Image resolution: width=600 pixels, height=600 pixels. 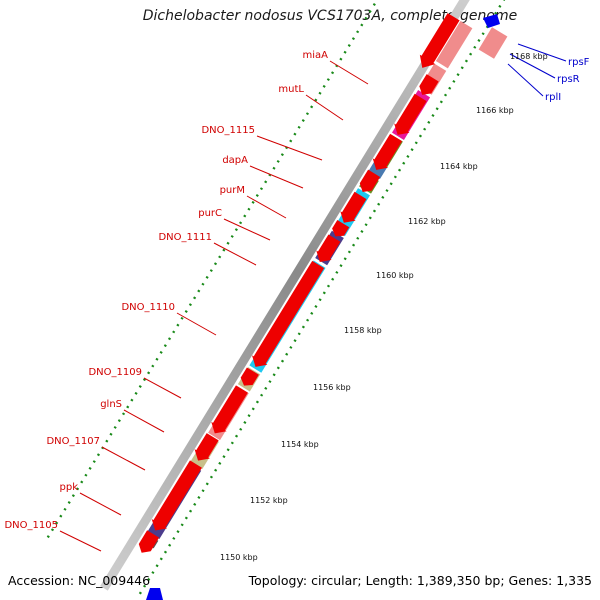 I want to click on gene-block-rps, so click(x=493, y=43).